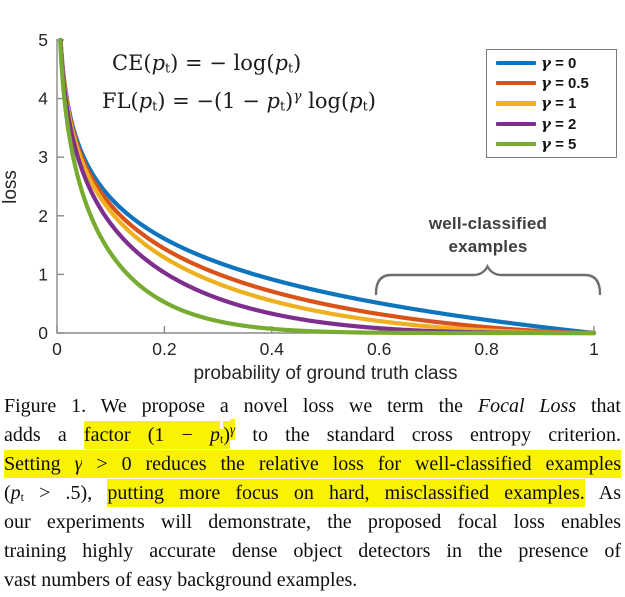 Image resolution: width=625 pixels, height=597 pixels. I want to click on text-segment: > .5),, so click(66, 493).